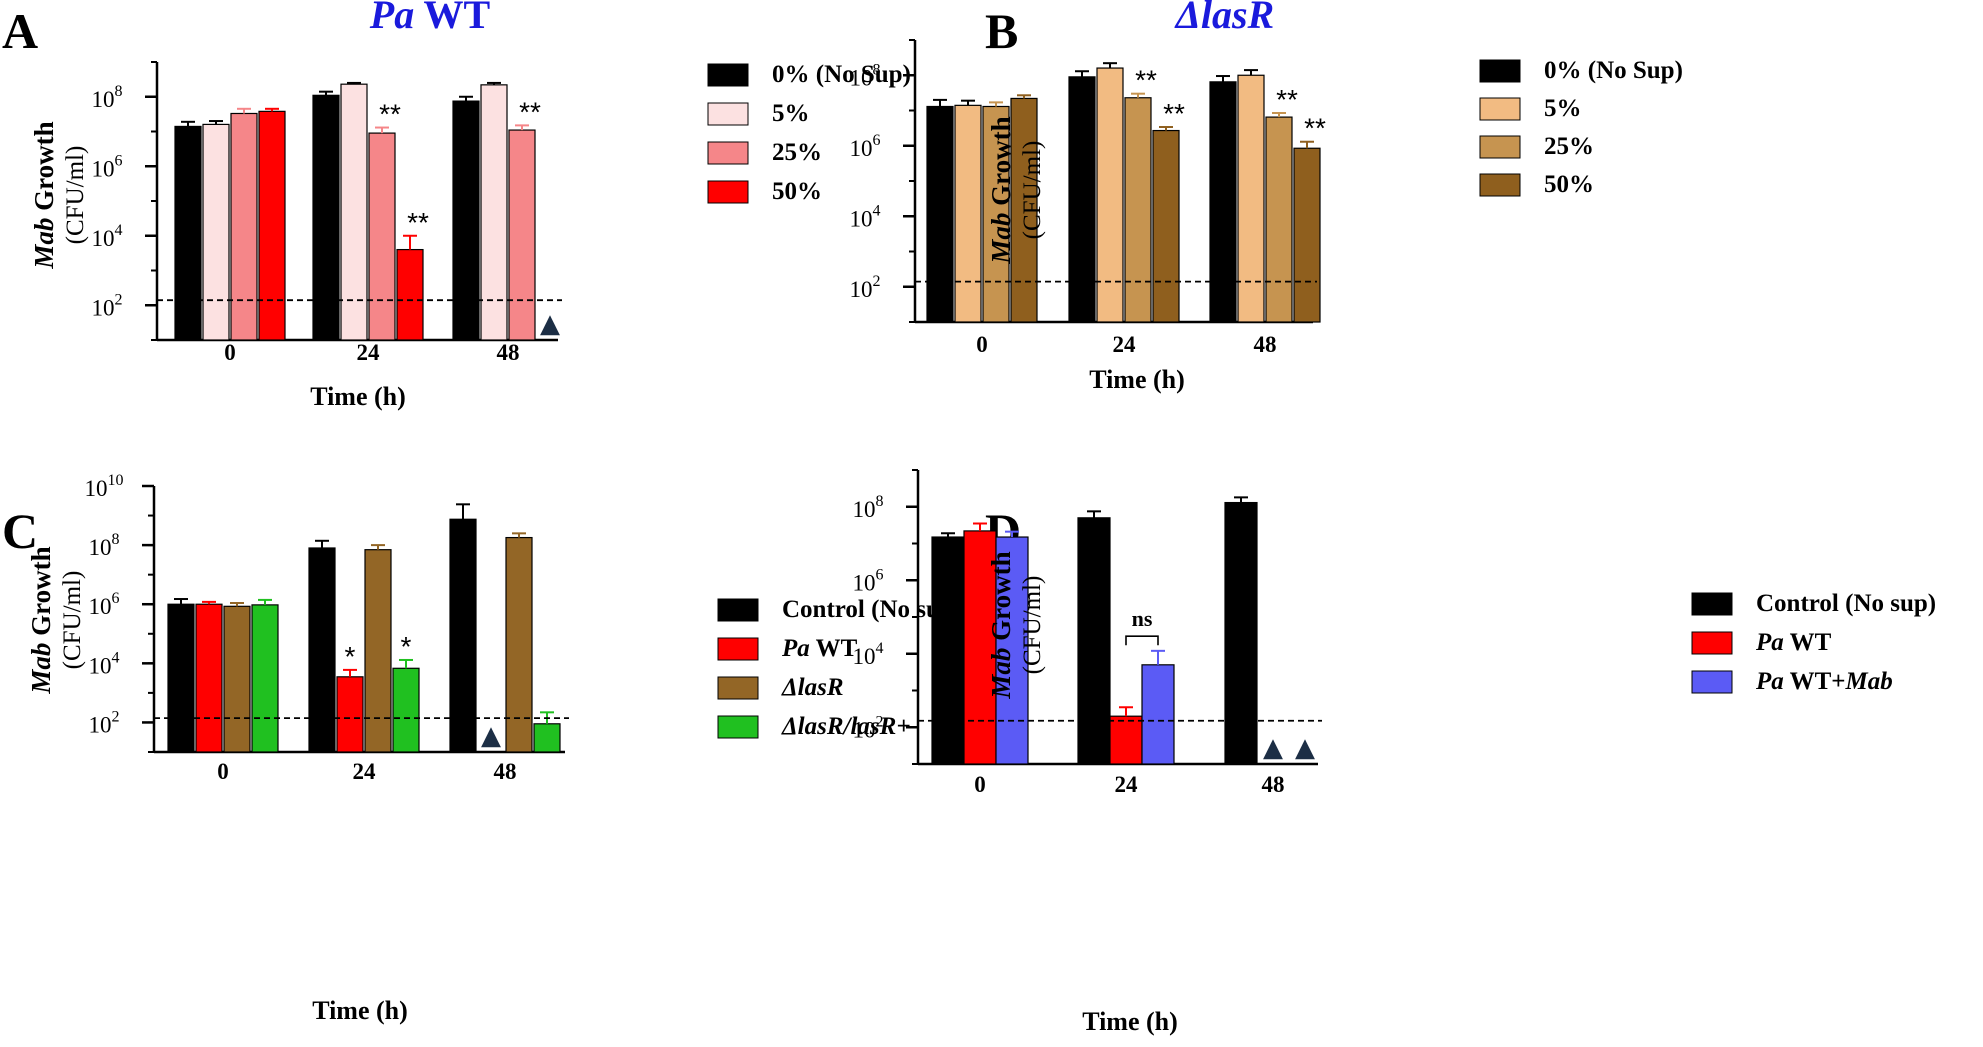  I want to click on panel-letter: B, so click(1001, 31).